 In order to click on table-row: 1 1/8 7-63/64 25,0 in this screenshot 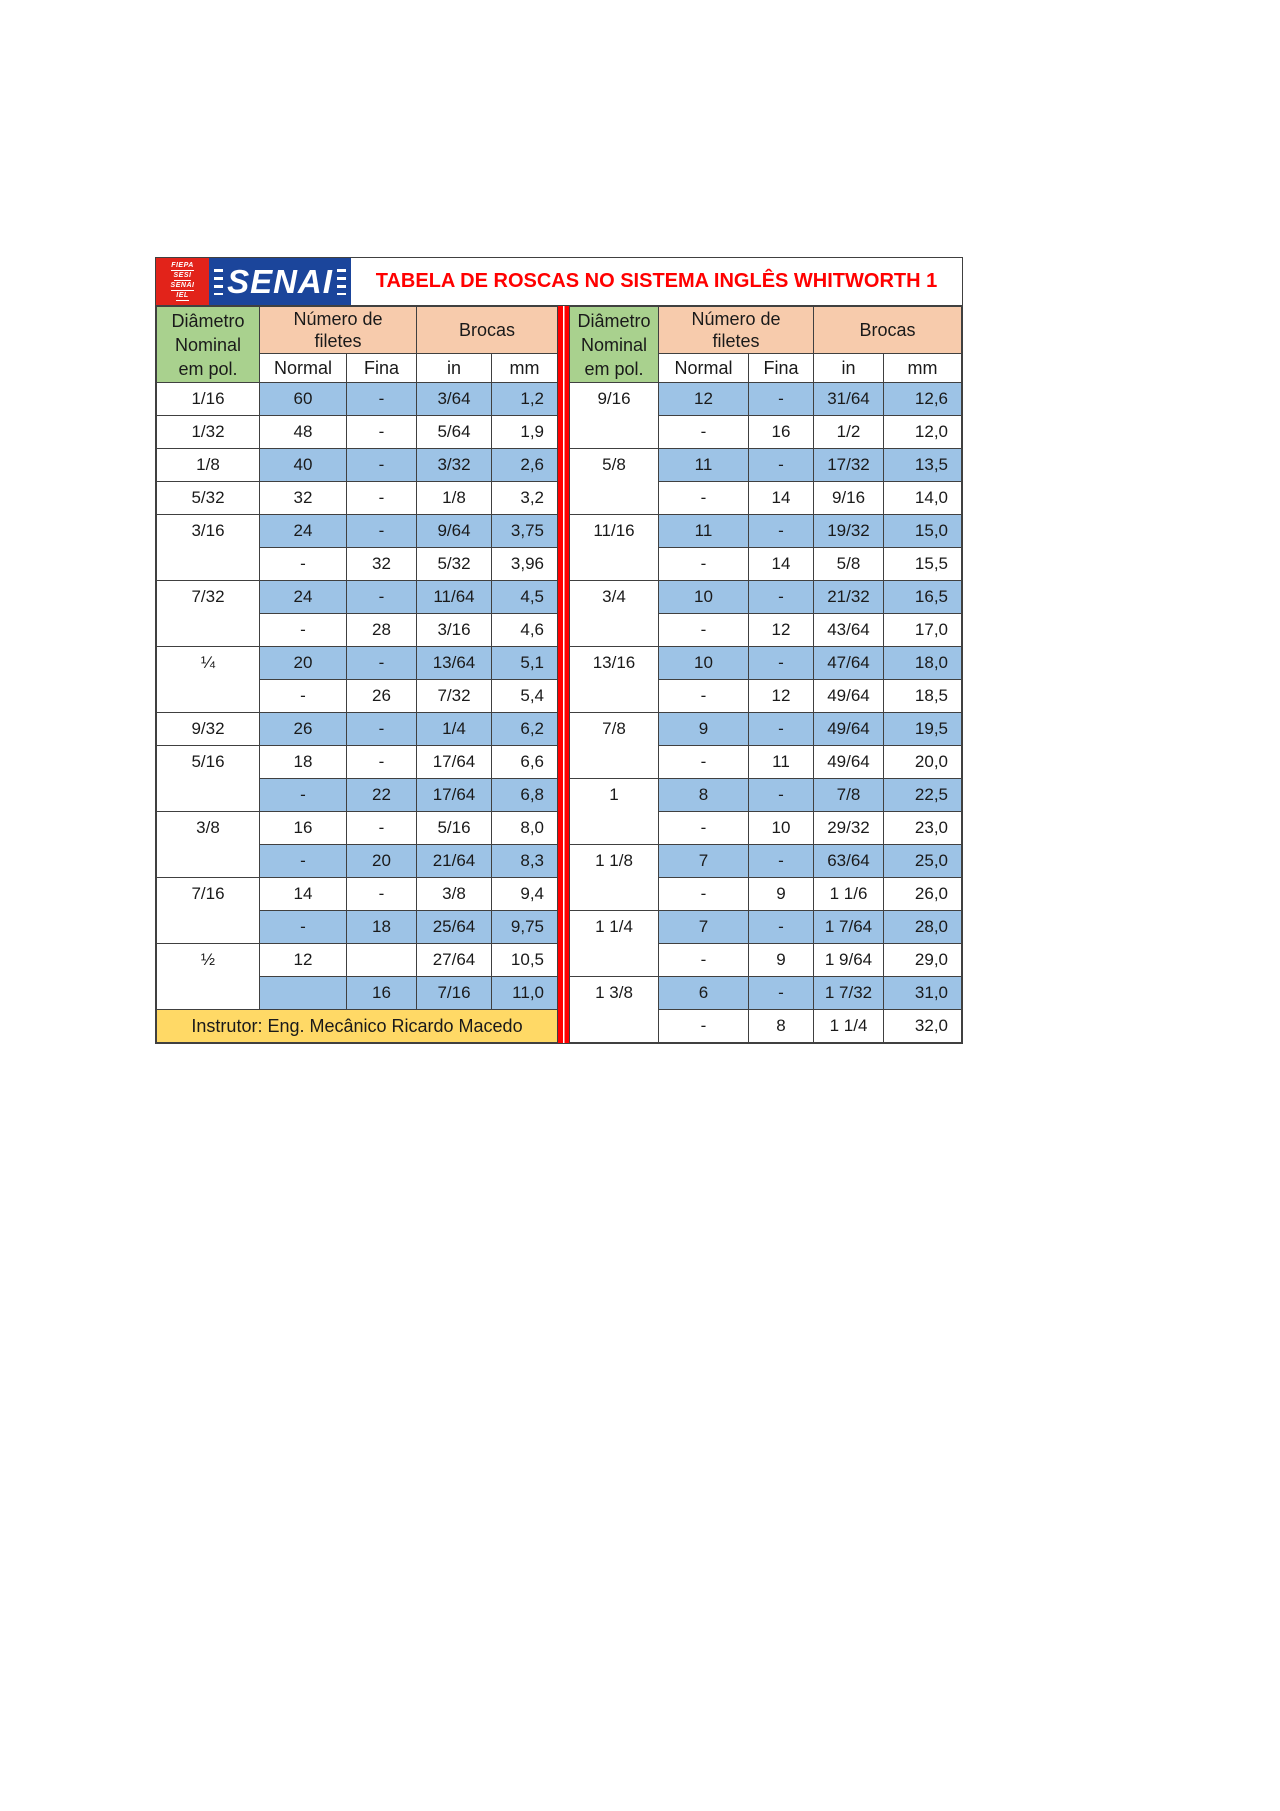, I will do `click(765, 877)`.